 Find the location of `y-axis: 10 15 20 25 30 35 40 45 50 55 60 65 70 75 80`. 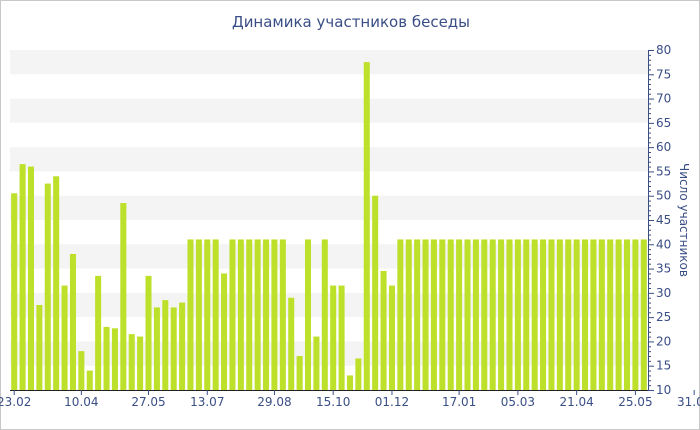

y-axis: 10 15 20 25 30 35 40 45 50 55 60 65 70 75 80 is located at coordinates (659, 220).